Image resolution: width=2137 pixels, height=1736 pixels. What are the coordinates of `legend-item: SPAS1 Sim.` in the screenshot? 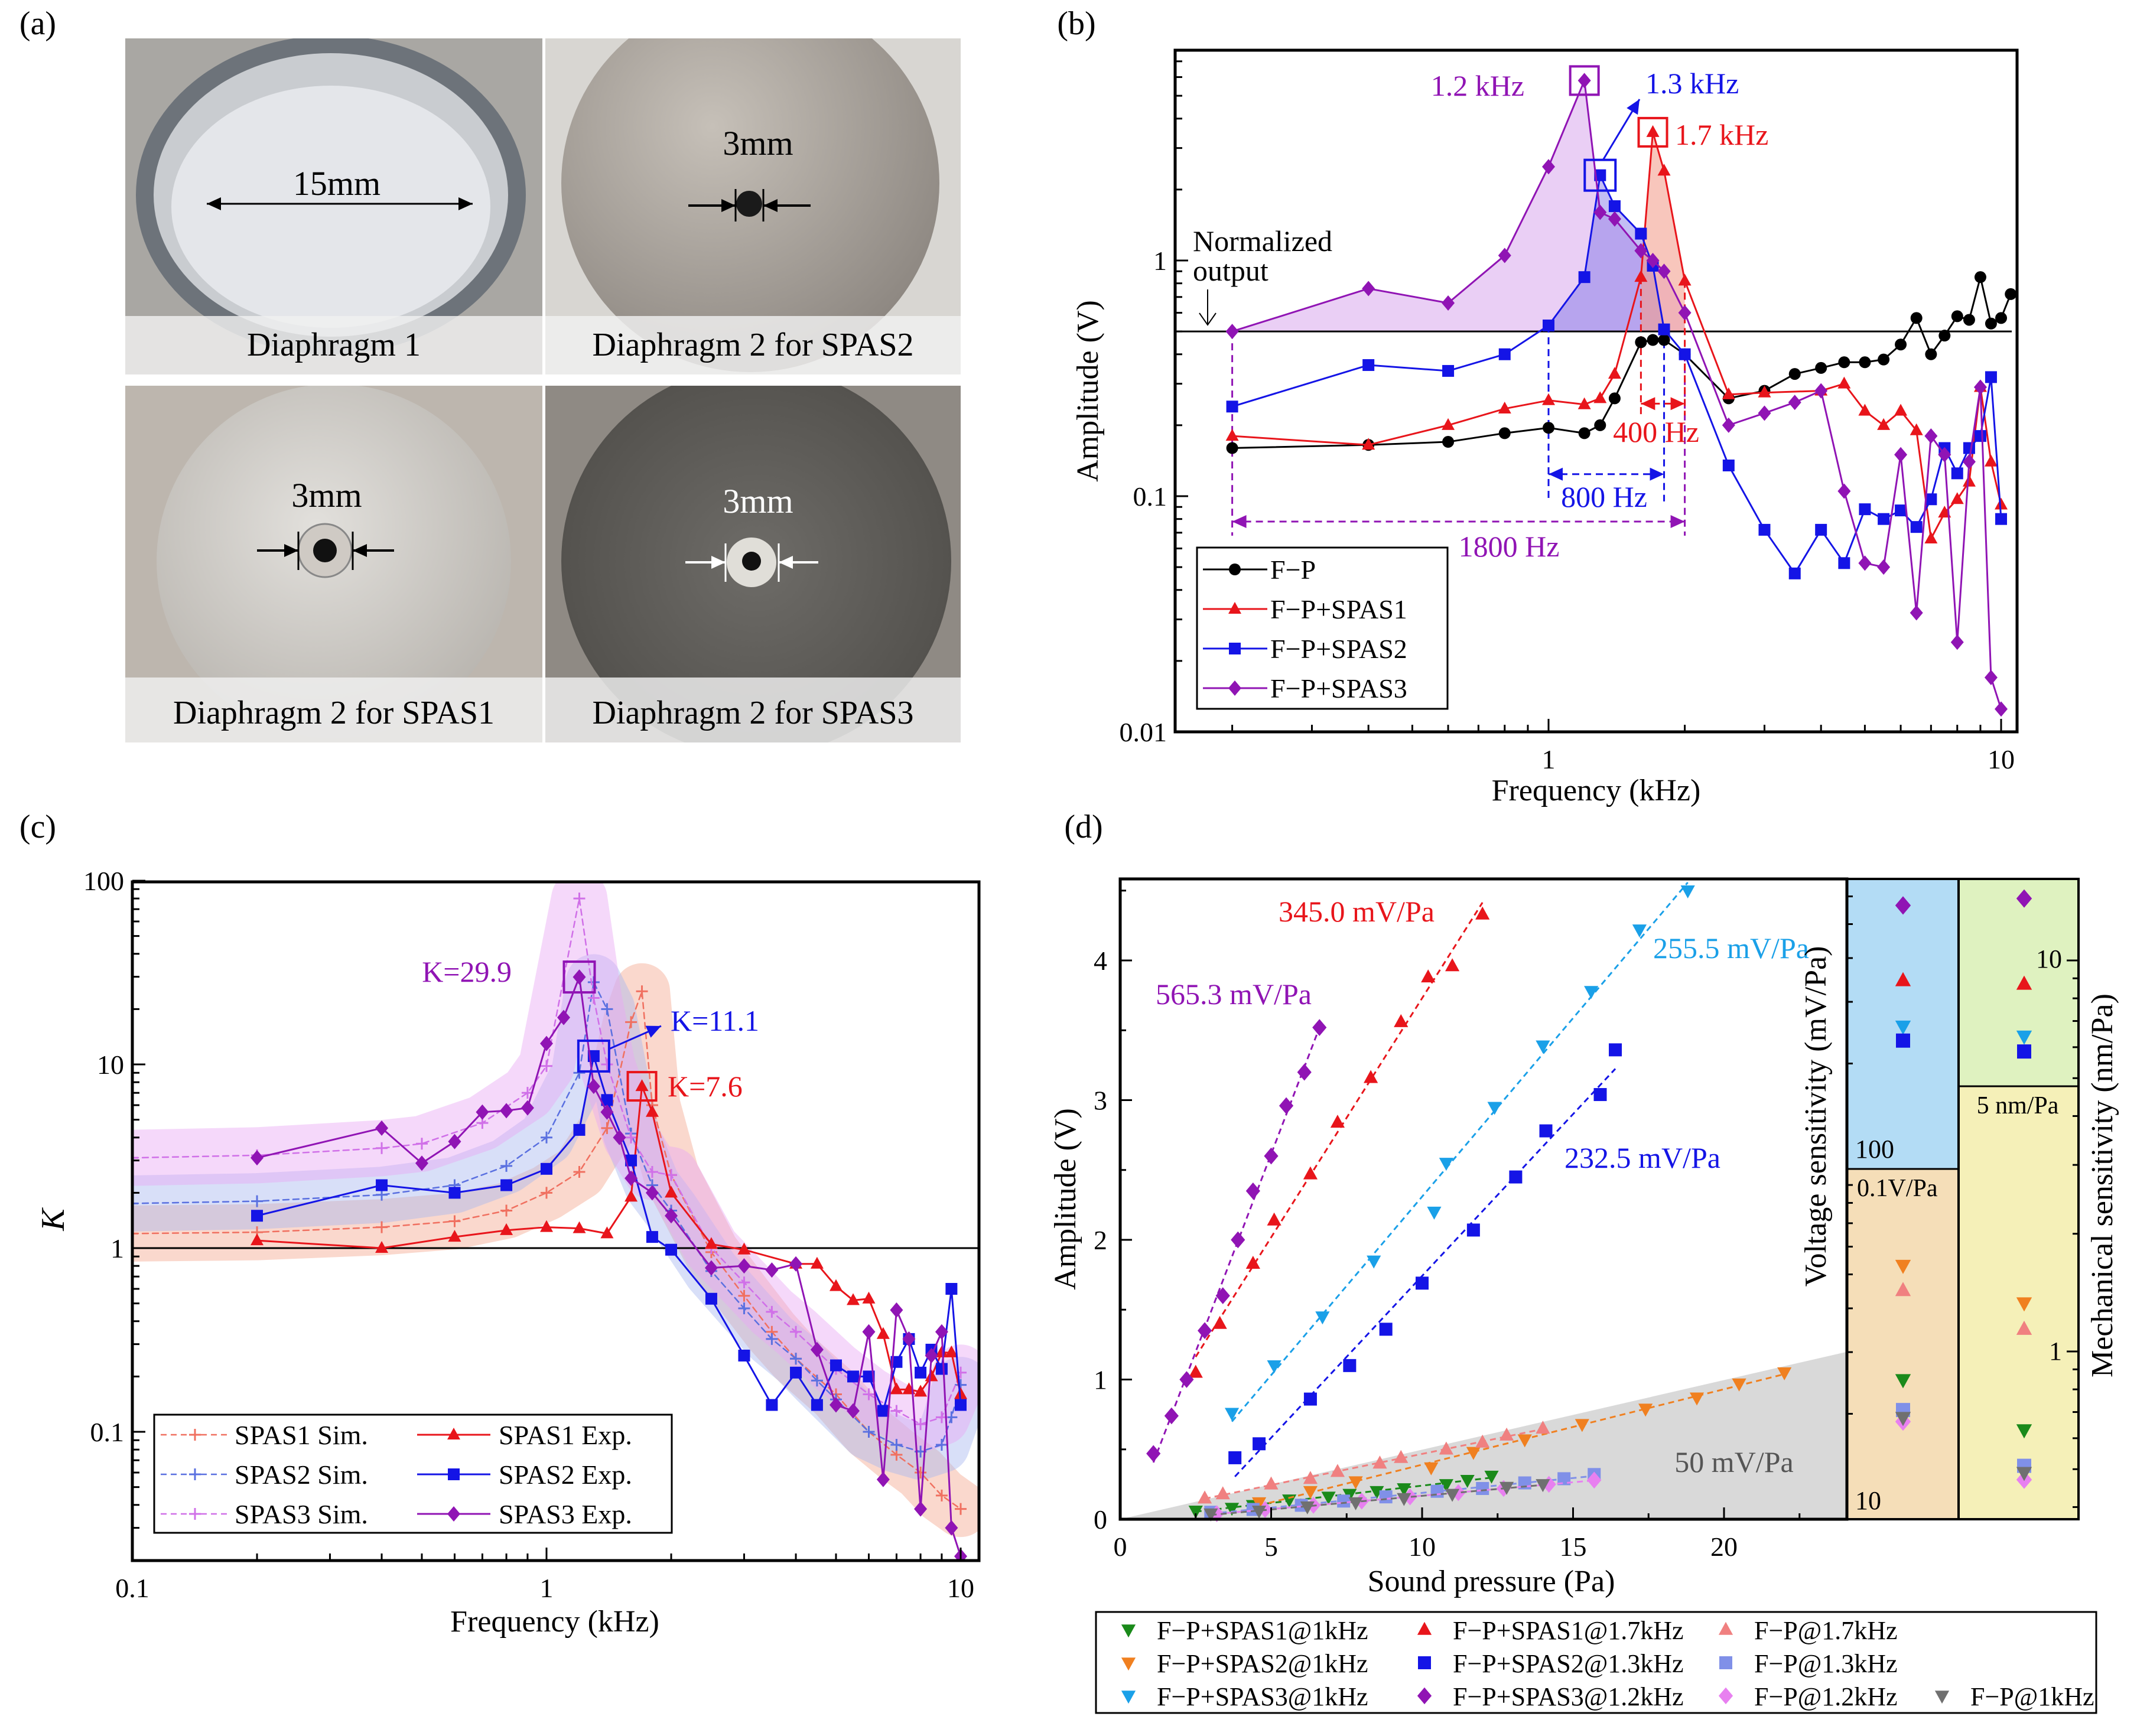 It's located at (265, 1435).